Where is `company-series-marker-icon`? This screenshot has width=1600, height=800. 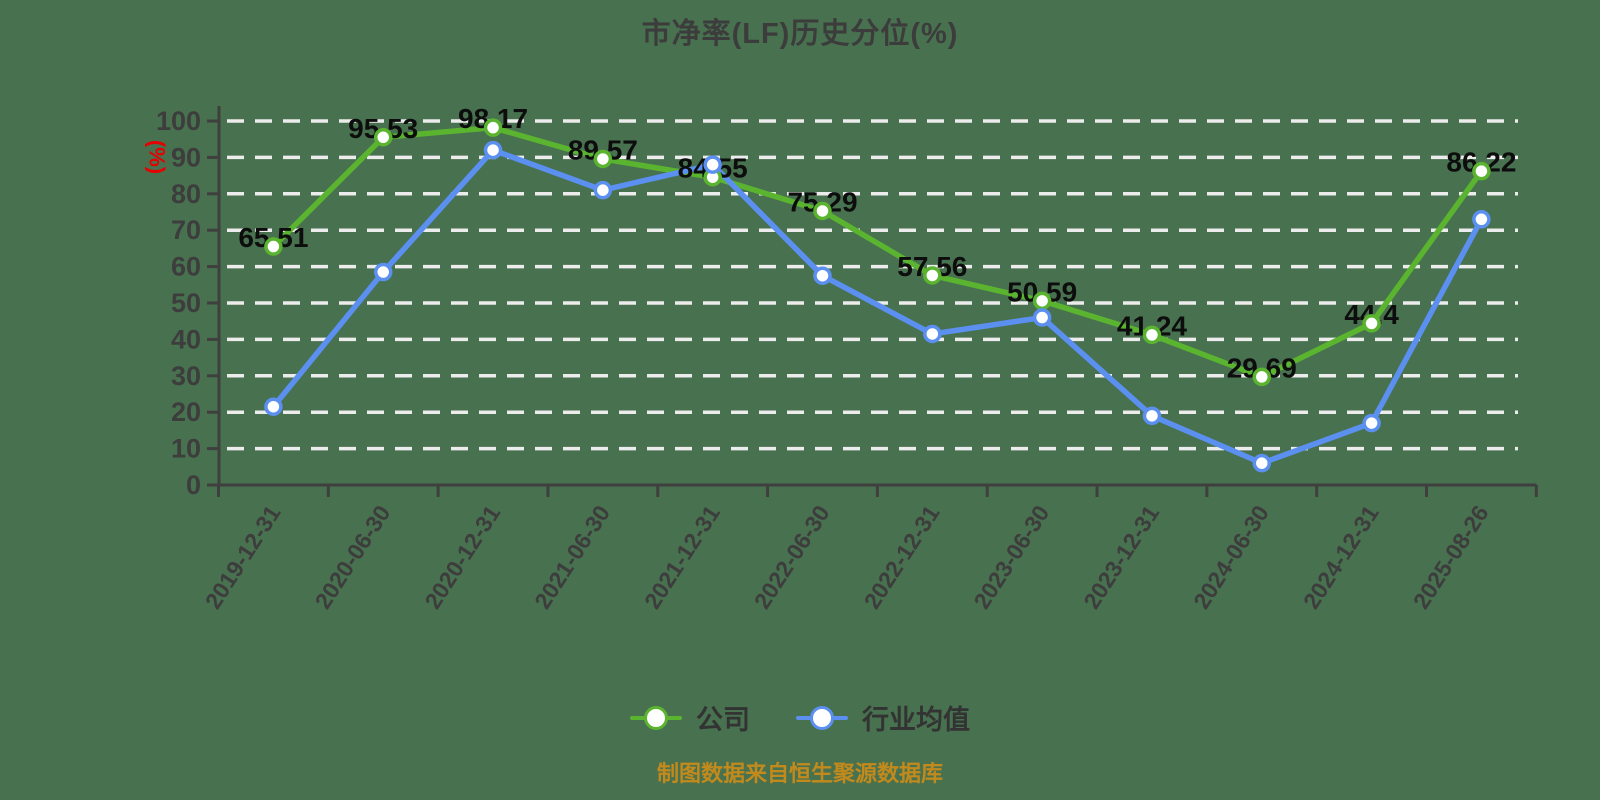 company-series-marker-icon is located at coordinates (656, 718).